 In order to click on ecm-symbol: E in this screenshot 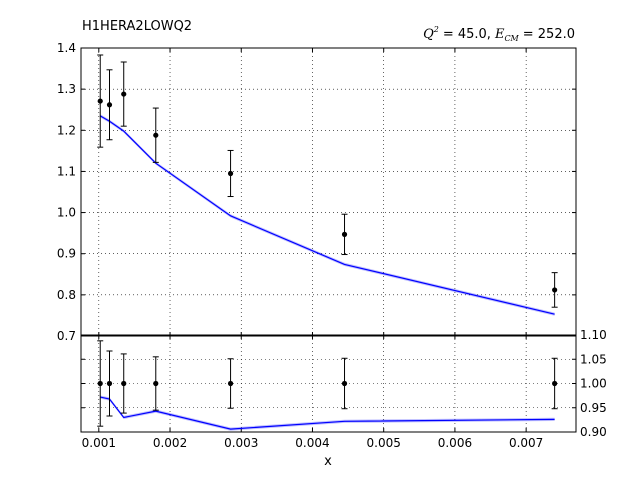, I will do `click(499, 34)`.